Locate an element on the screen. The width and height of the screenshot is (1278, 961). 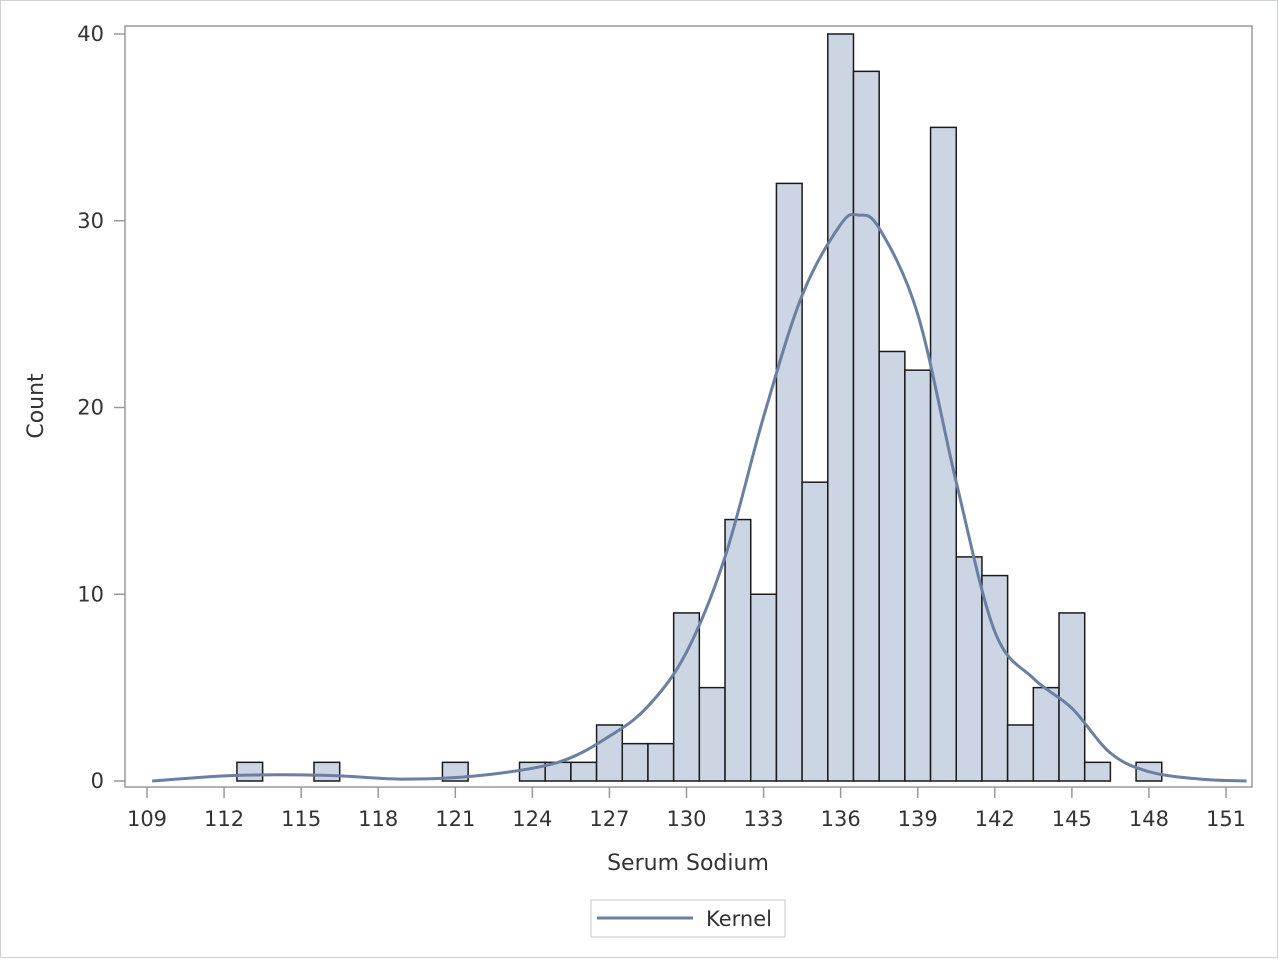
y-tick-label: 20 is located at coordinates (90, 408).